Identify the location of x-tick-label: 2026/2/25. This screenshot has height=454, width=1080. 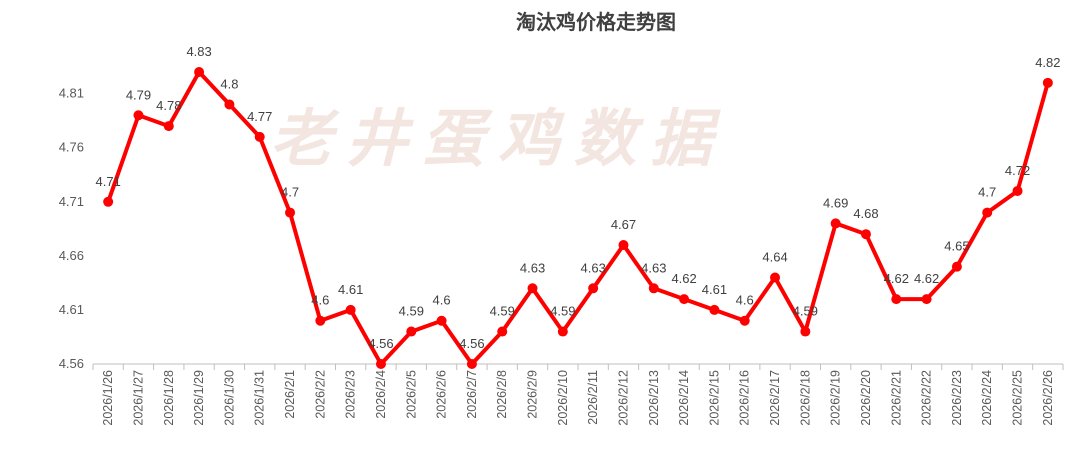
(1018, 398).